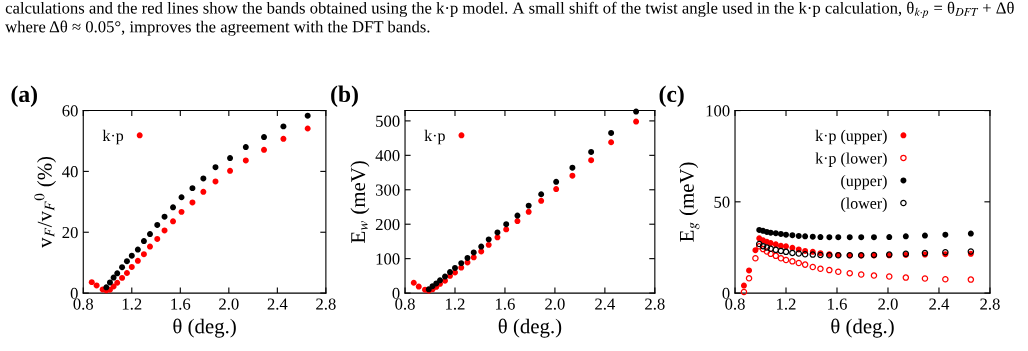 The image size is (1028, 351). What do you see at coordinates (24, 96) in the screenshot?
I see `chart-title: (a)` at bounding box center [24, 96].